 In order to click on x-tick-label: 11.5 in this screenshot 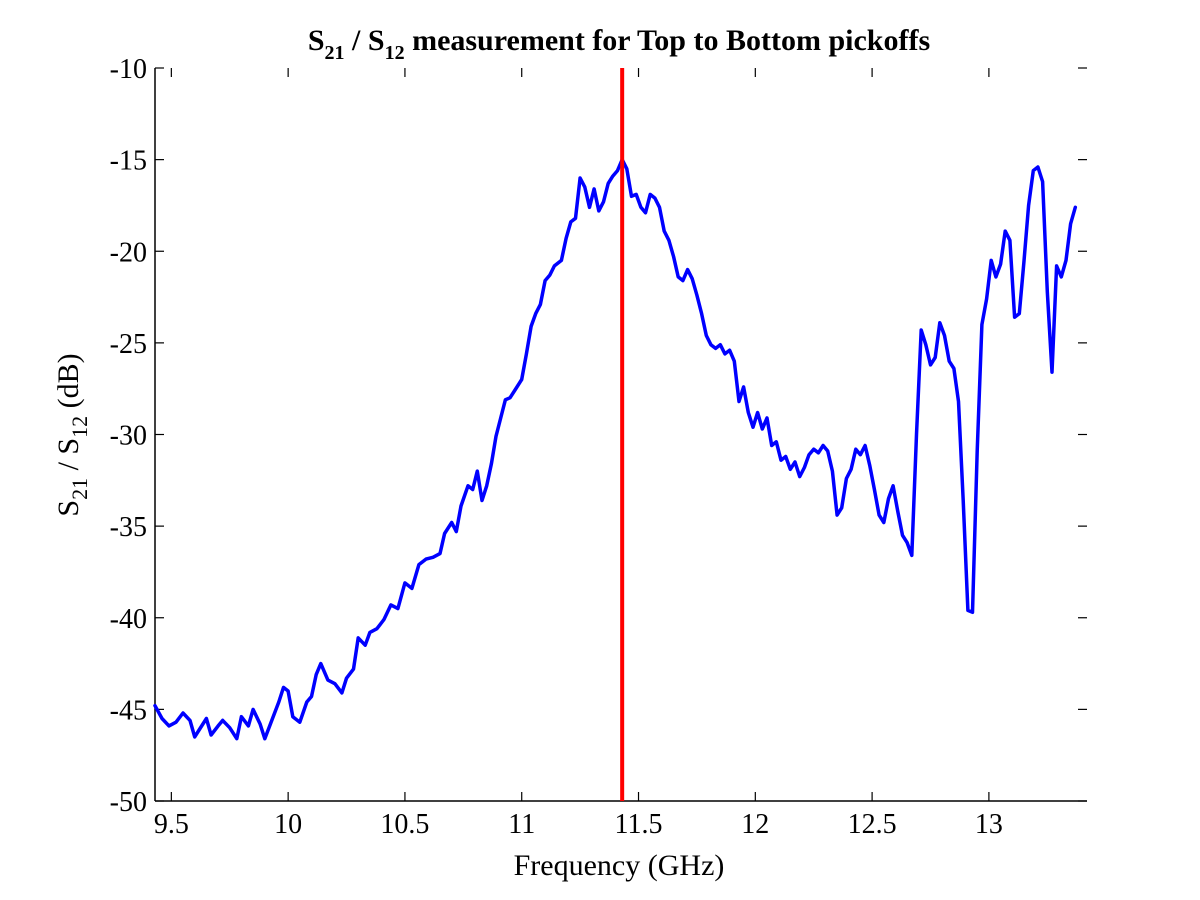, I will do `click(639, 824)`.